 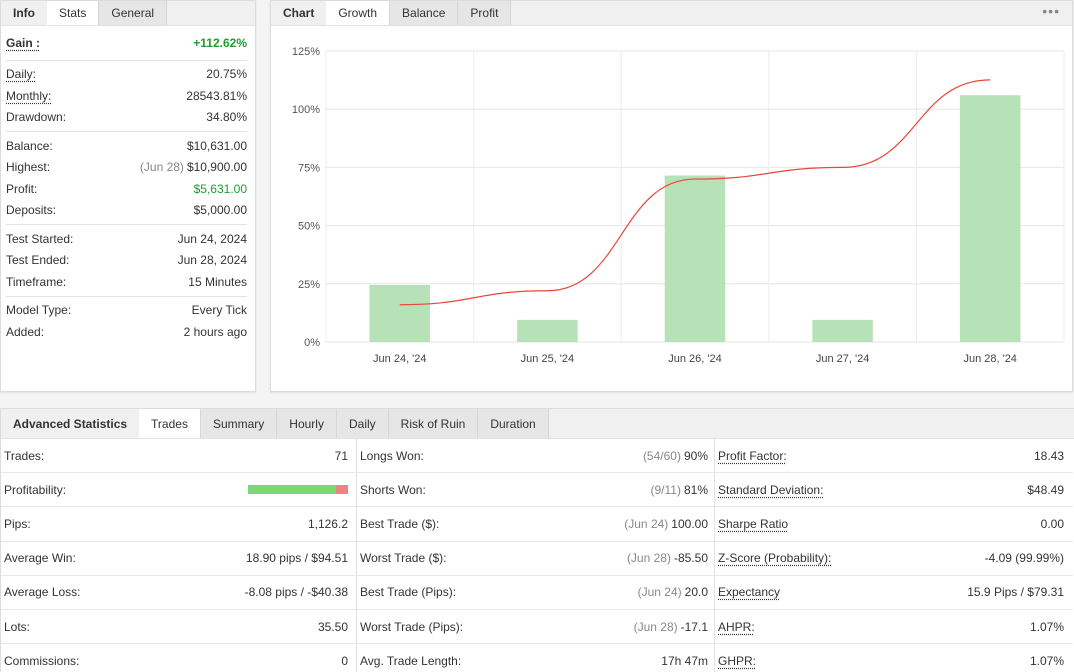 What do you see at coordinates (673, 592) in the screenshot?
I see `stat-value: (Jun 24) 20.0` at bounding box center [673, 592].